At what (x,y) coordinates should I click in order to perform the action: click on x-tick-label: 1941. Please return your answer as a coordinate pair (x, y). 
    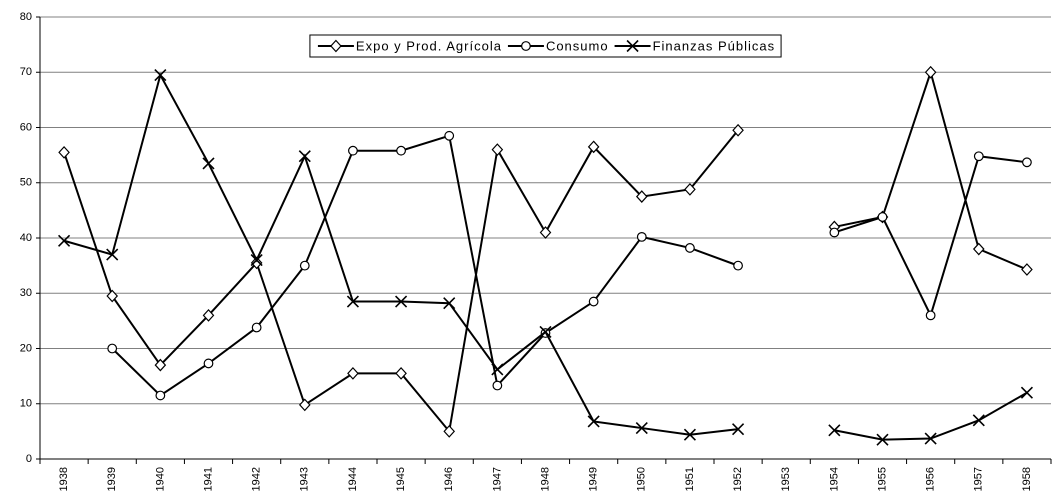
    Looking at the image, I should click on (208, 479).